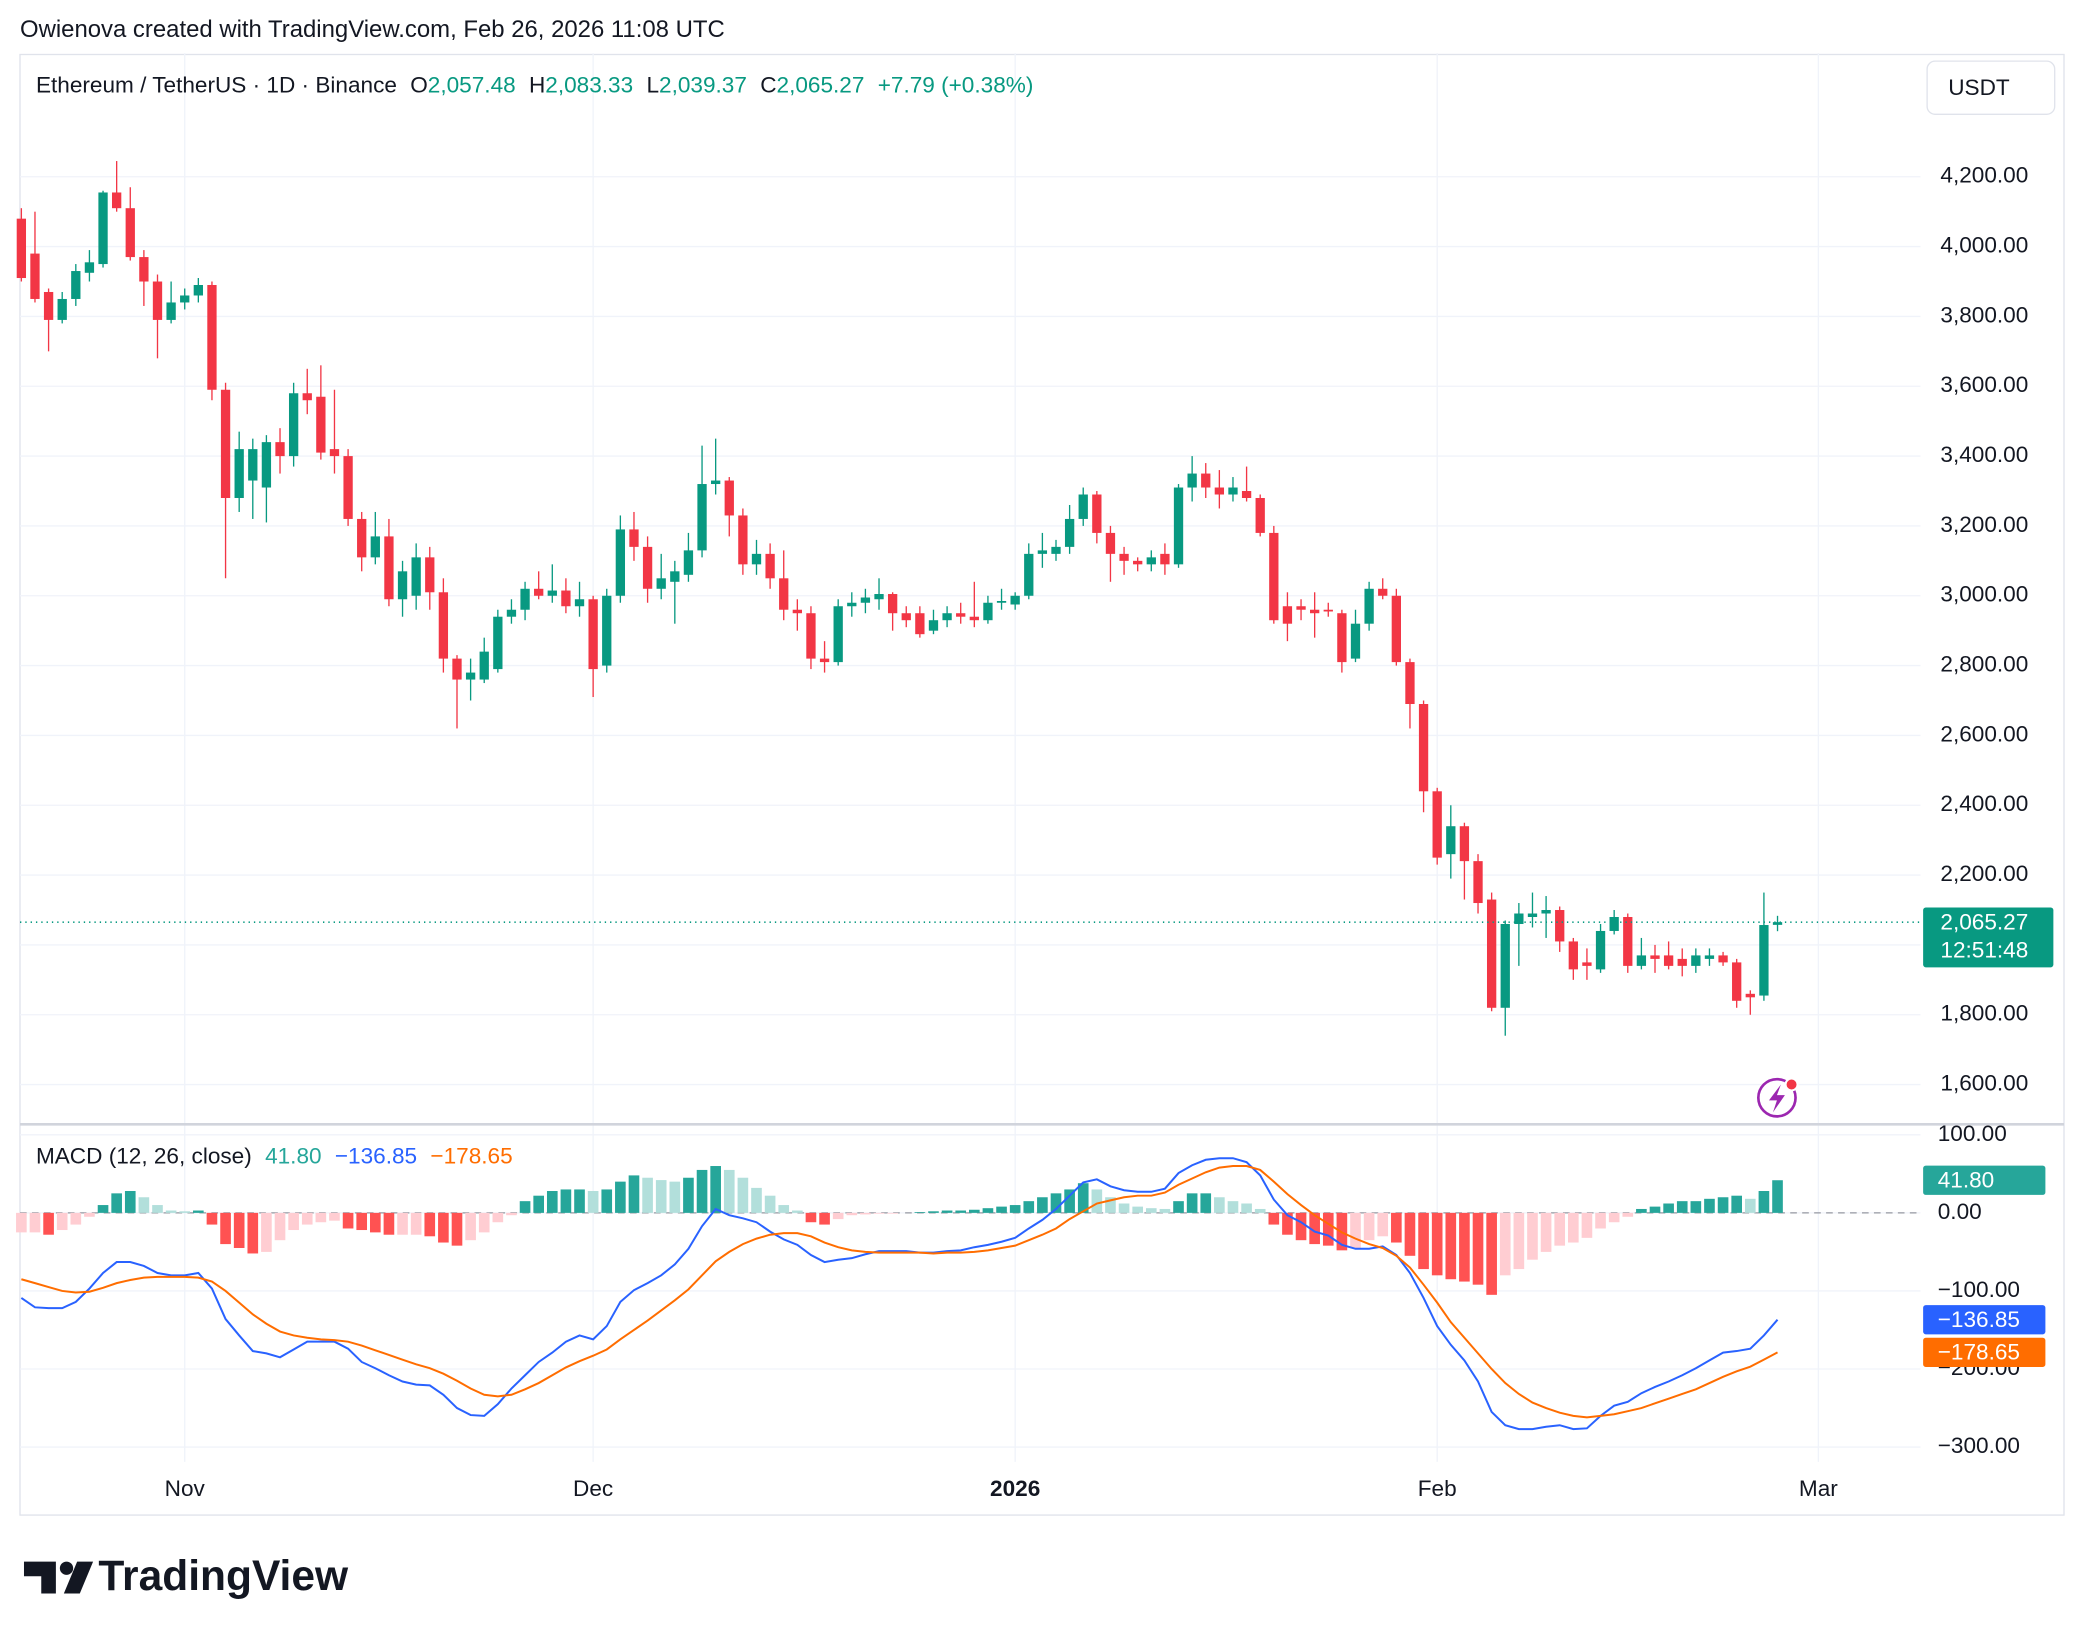 This screenshot has height=1636, width=2084. I want to click on currency-button, so click(1991, 87).